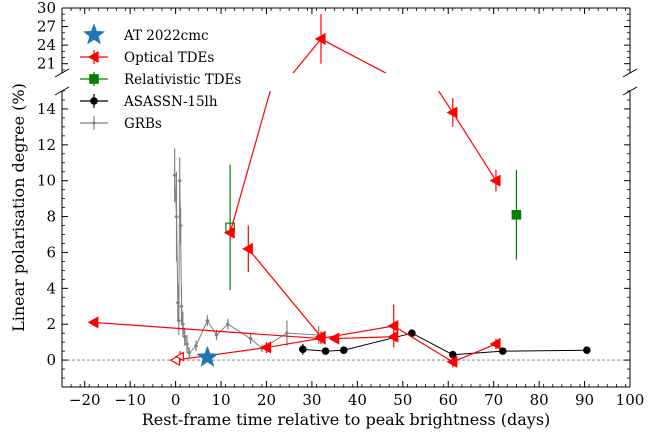 This screenshot has height=432, width=657. Describe the element at coordinates (46, 181) in the screenshot. I see `y-tick-label: 10` at that location.